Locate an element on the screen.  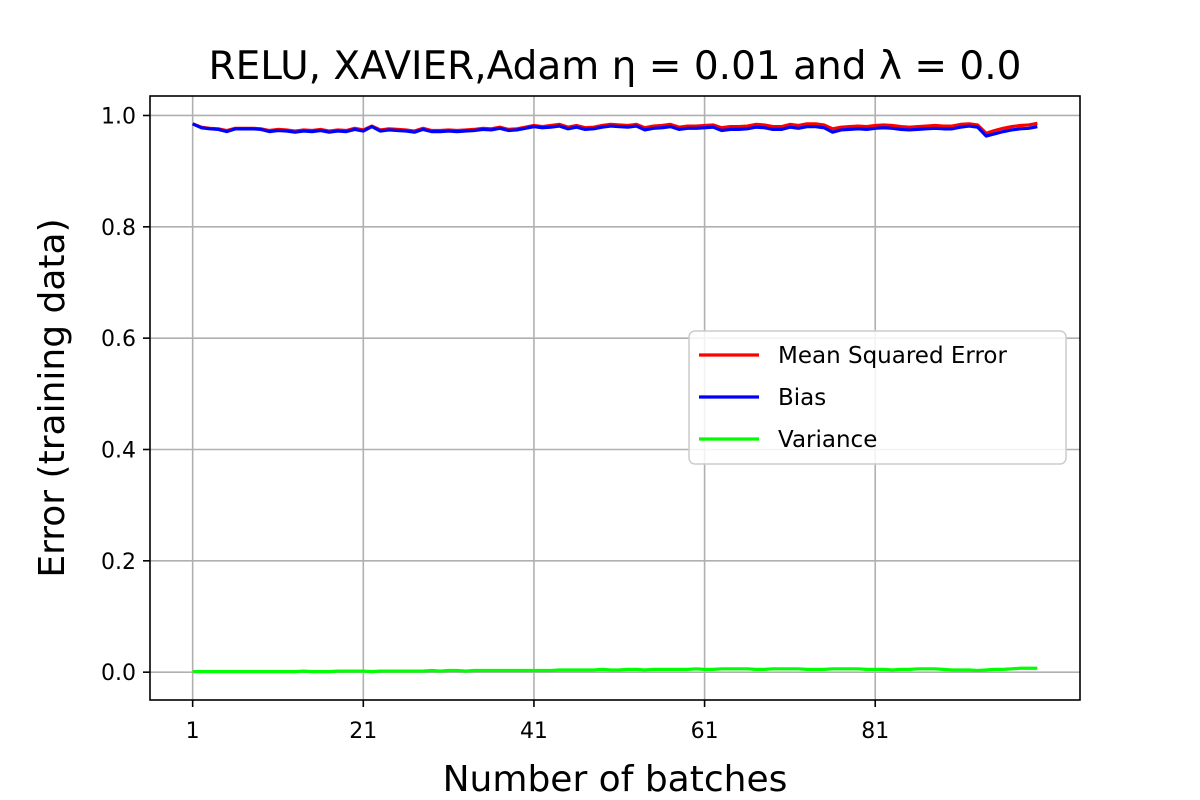
x-tick-label: 61 is located at coordinates (705, 731).